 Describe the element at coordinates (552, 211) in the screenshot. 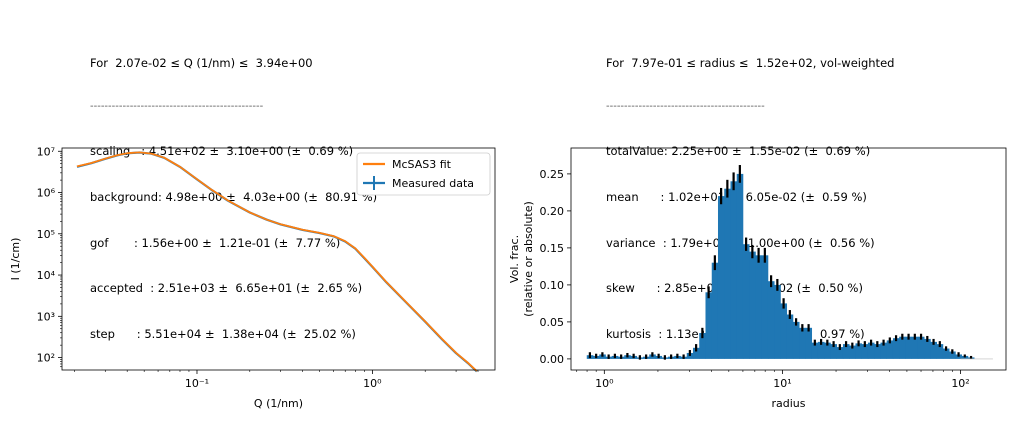

I see `y-tick-label: 0.20` at that location.